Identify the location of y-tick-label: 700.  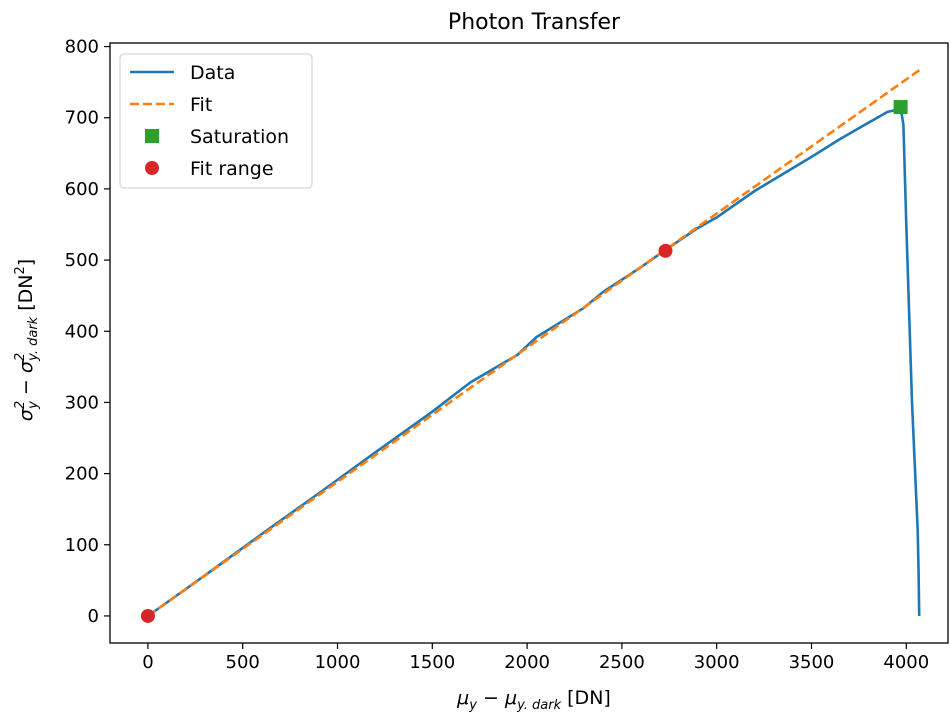
(82, 118).